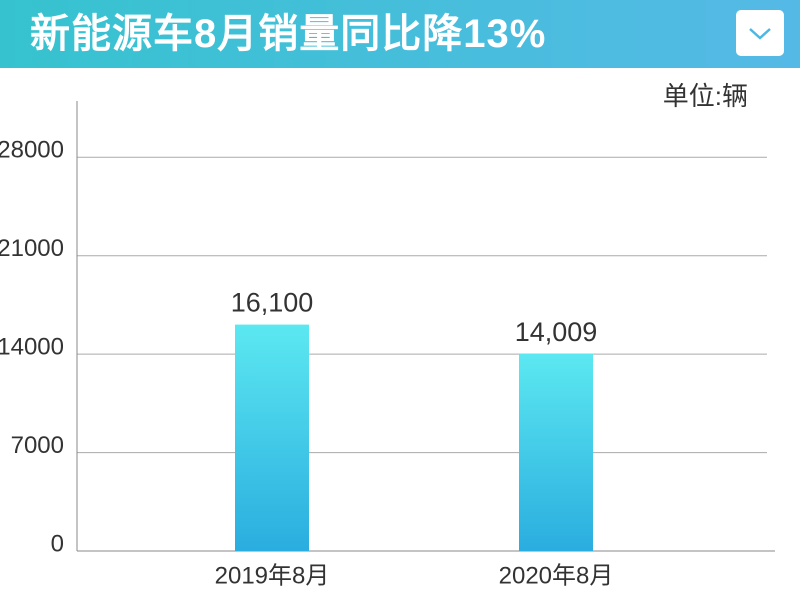 The height and width of the screenshot is (600, 800). I want to click on unit-label: 单位:辆, so click(705, 96).